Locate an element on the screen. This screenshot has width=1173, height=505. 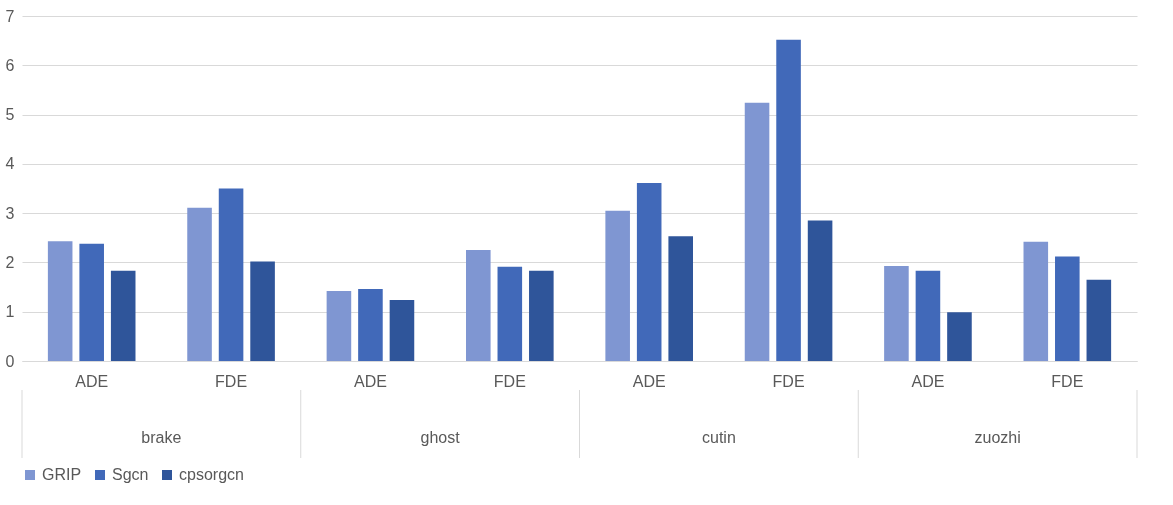
text: cutin is located at coordinates (718, 437).